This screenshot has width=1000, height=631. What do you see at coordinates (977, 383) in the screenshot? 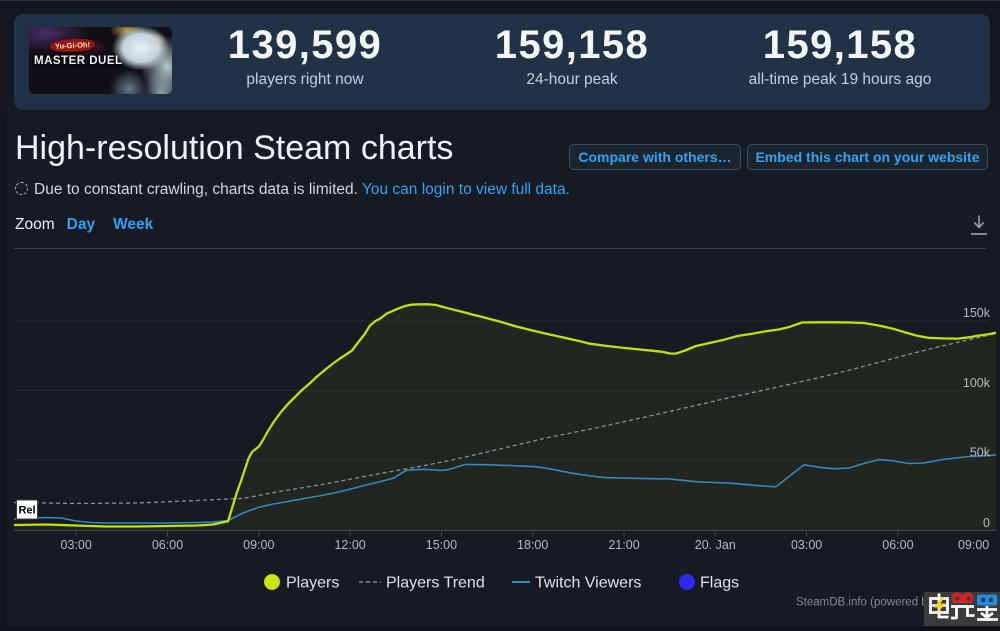
I see `svg-text: 100k` at bounding box center [977, 383].